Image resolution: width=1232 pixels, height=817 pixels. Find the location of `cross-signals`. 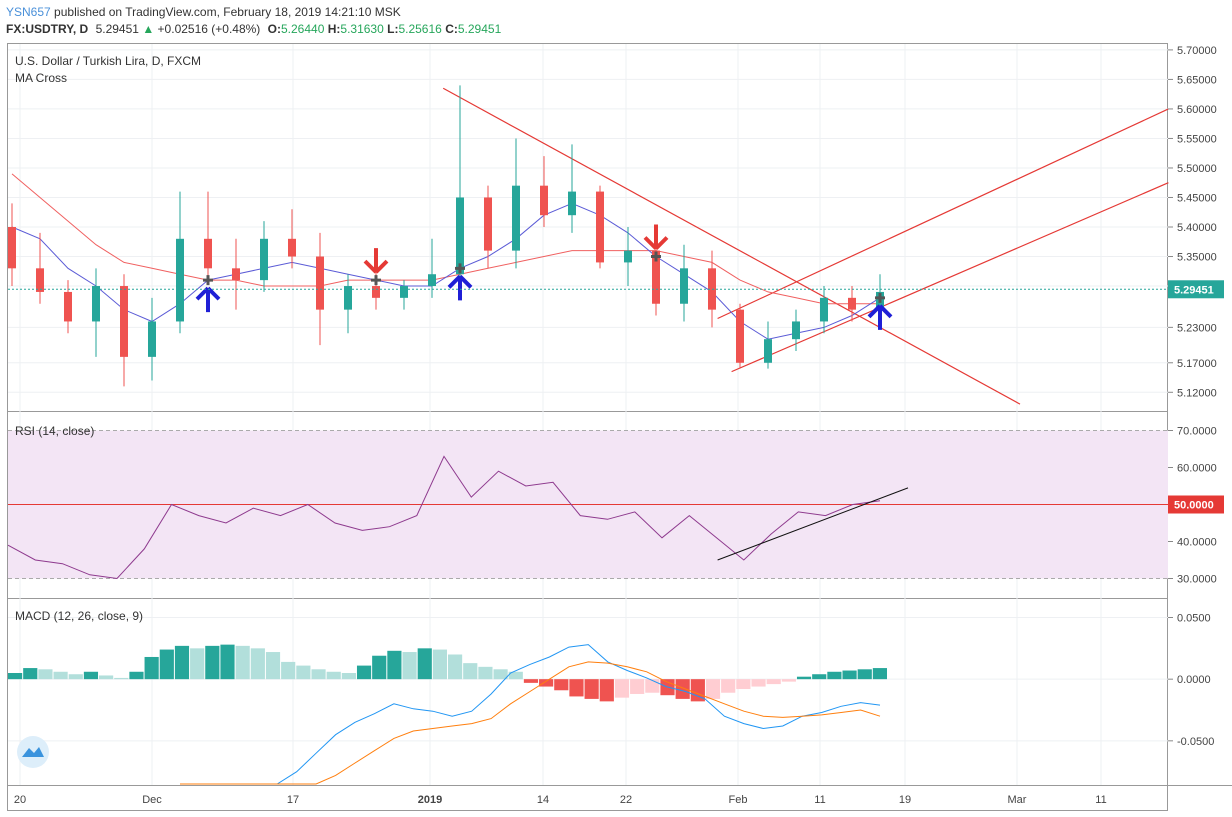

cross-signals is located at coordinates (544, 277).